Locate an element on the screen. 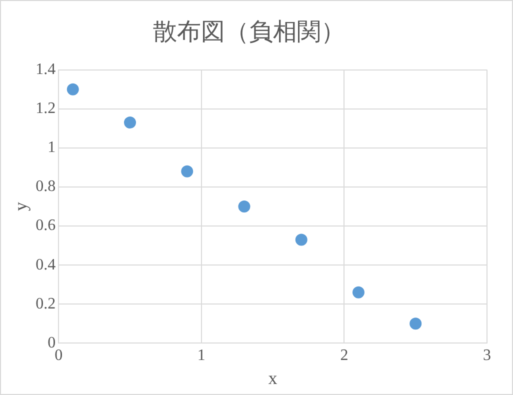 Image resolution: width=513 pixels, height=395 pixels. y-tick-label: 0 is located at coordinates (52, 343).